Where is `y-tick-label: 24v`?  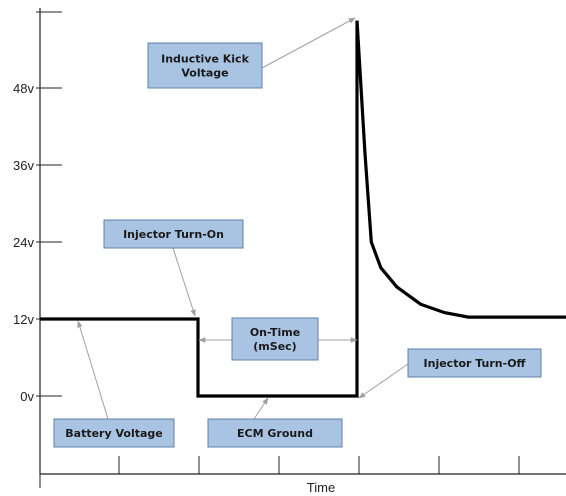 y-tick-label: 24v is located at coordinates (23, 242).